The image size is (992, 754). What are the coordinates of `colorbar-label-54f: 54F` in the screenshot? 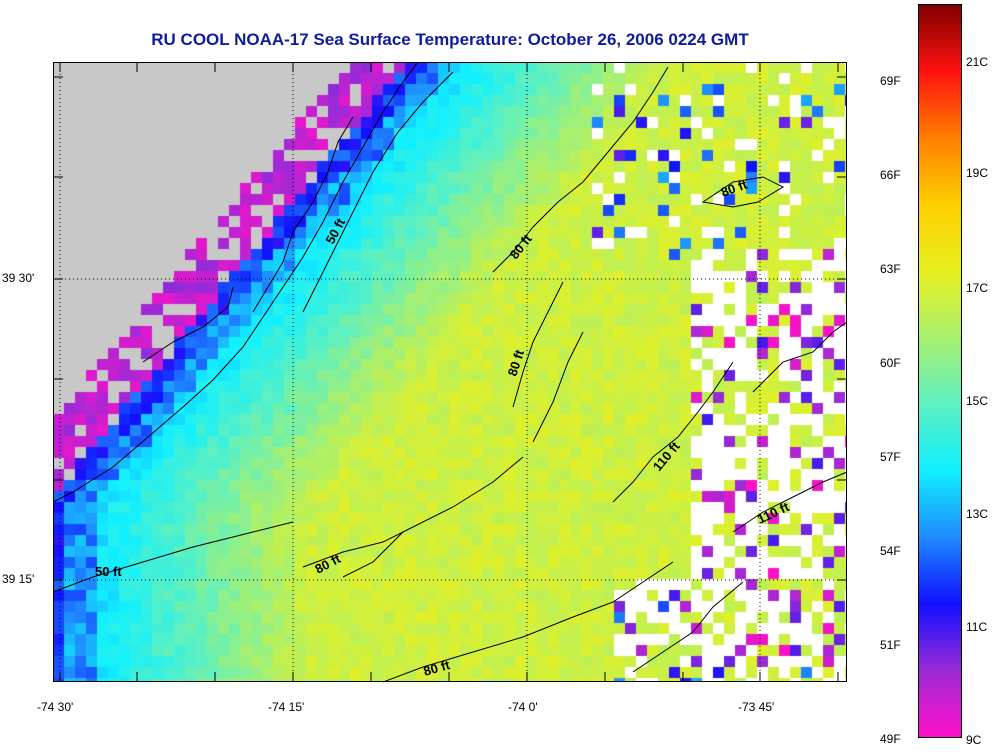 It's located at (890, 551).